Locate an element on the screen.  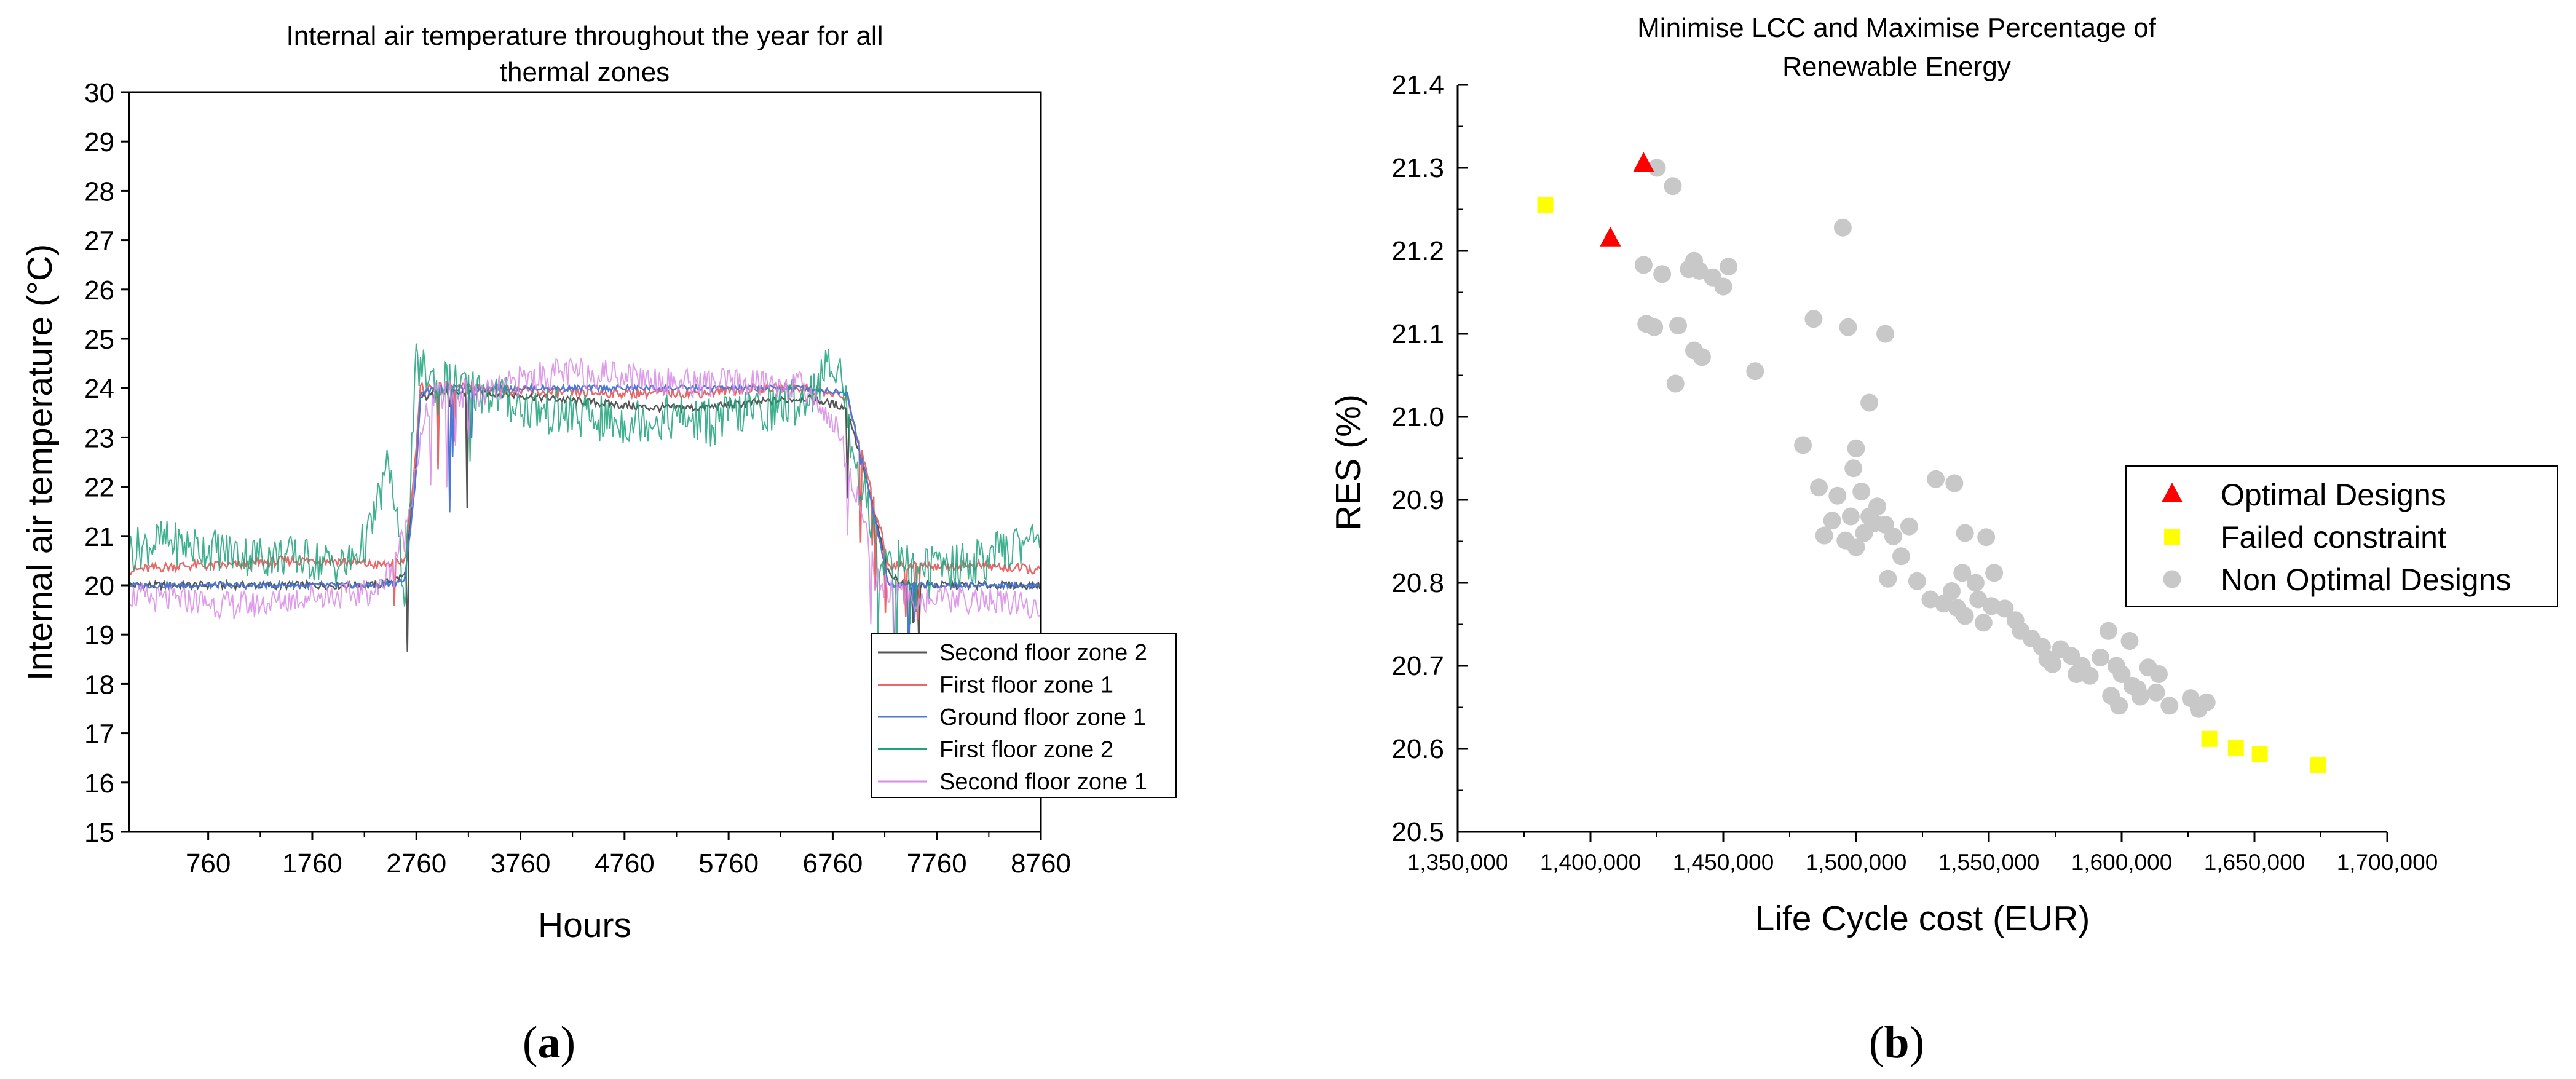
chart-b-y-tick-label: 20.6 is located at coordinates (1417, 749).